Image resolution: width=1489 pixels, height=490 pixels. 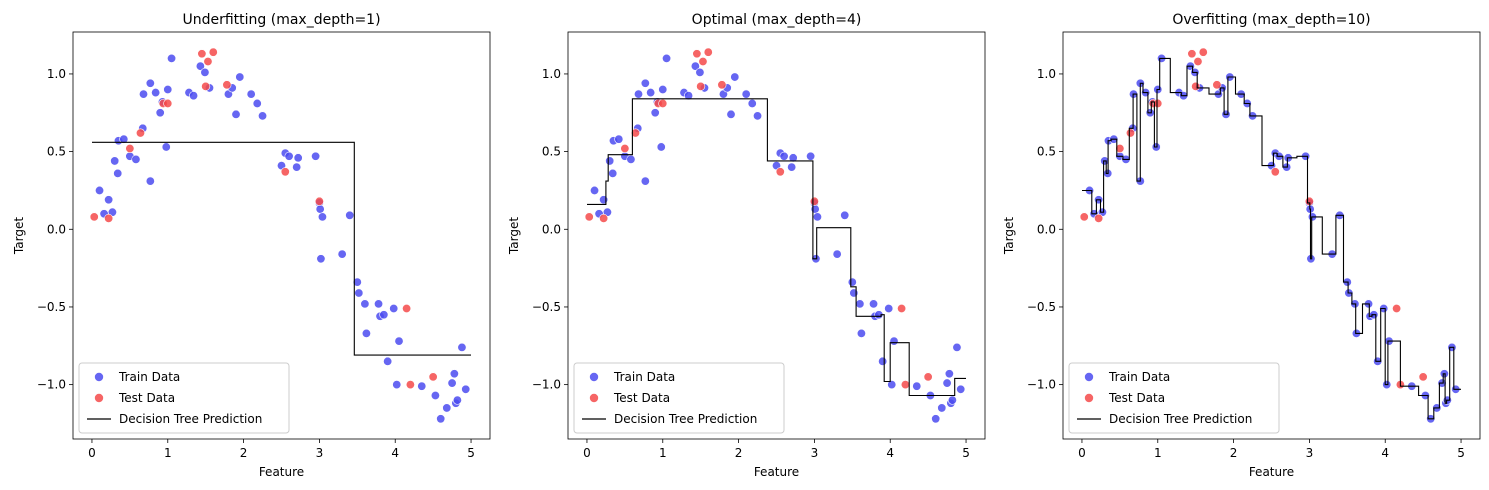 What do you see at coordinates (551, 229) in the screenshot?
I see `y-tick-label: 0.0` at bounding box center [551, 229].